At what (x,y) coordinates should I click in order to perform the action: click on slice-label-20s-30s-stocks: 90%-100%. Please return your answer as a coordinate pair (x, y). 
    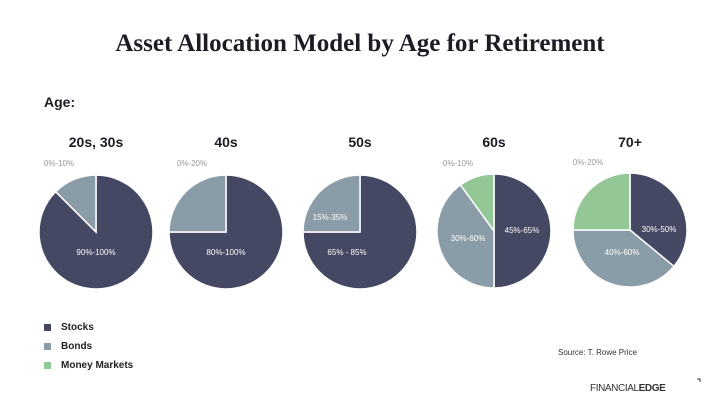
    Looking at the image, I should click on (95, 252).